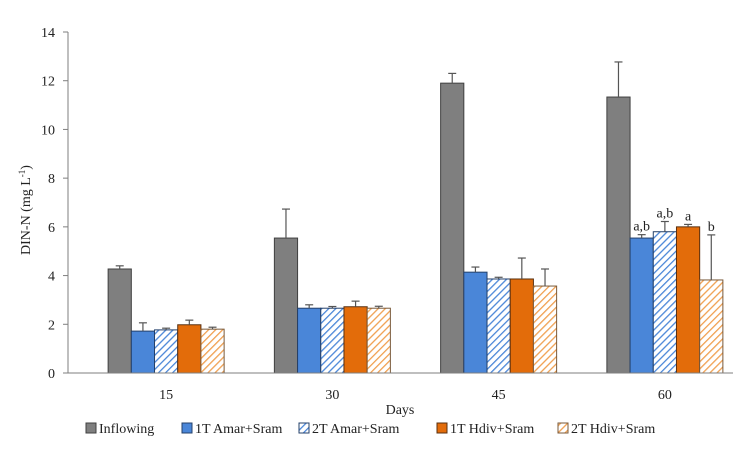 Image resolution: width=755 pixels, height=450 pixels. I want to click on y-axis-label-superscript: -1, so click(22, 174).